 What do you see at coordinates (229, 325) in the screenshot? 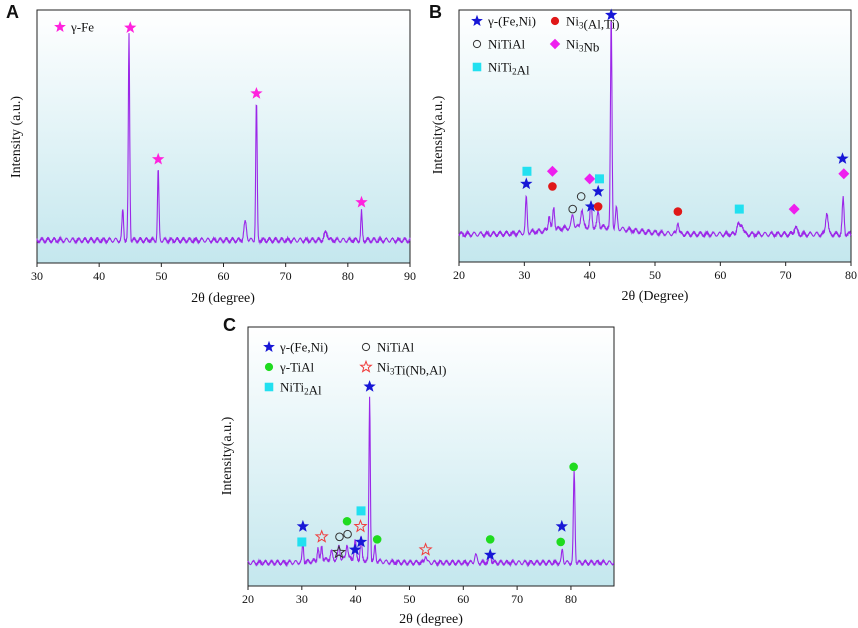
I see `panel-c-letter: C` at bounding box center [229, 325].